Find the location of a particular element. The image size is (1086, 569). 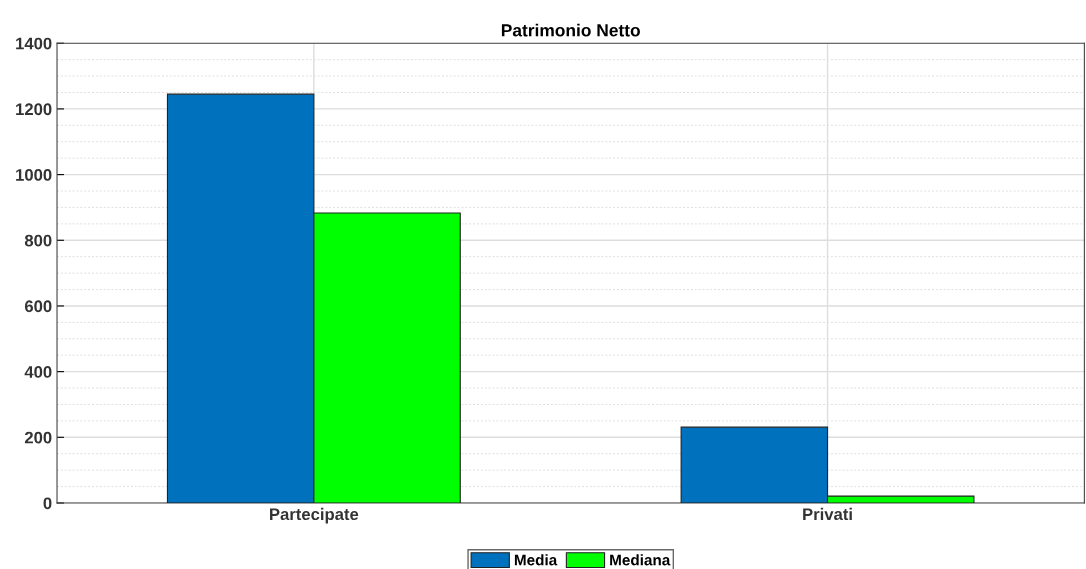

y-tick-label: 1400 is located at coordinates (34, 43).